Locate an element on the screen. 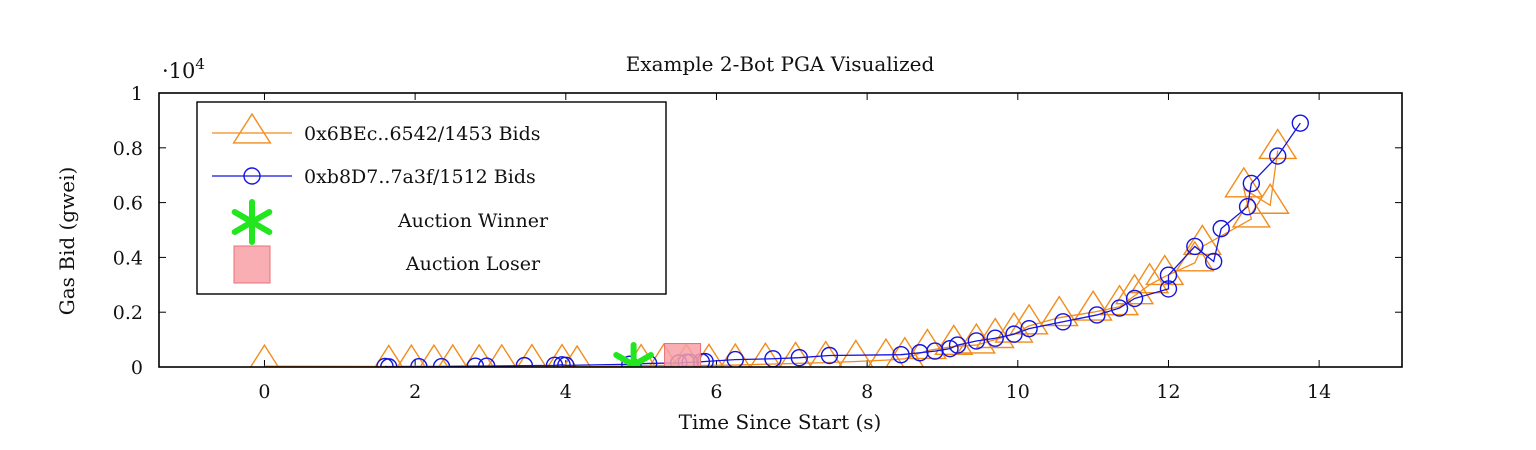 The width and height of the screenshot is (1536, 450). legend-label-series-b: 0xb8D7..7a3f/1512 Bids is located at coordinates (420, 177).